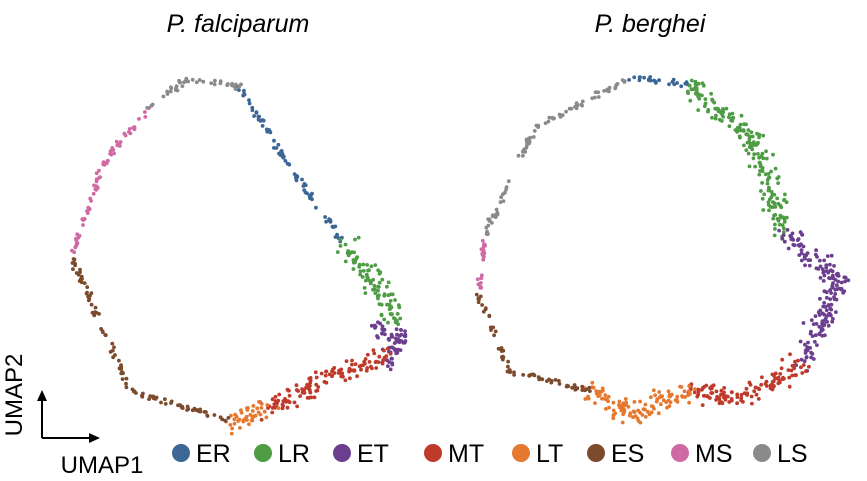  Describe the element at coordinates (373, 454) in the screenshot. I see `legend-label-et: ET` at that location.